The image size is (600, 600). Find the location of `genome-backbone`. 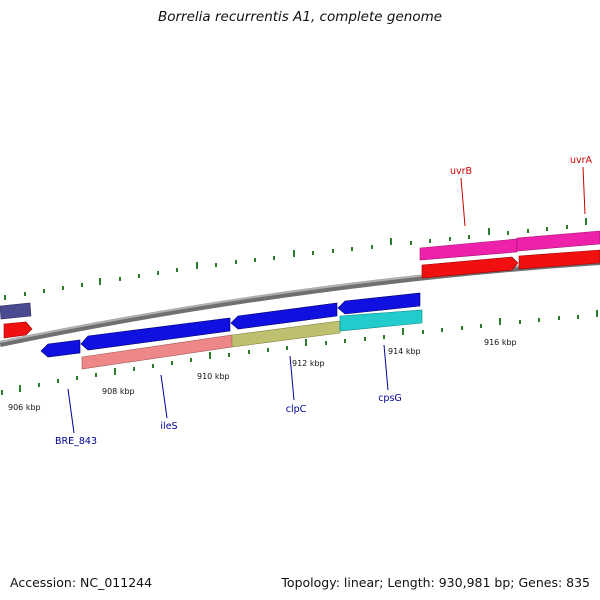

genome-backbone is located at coordinates (300, 303).